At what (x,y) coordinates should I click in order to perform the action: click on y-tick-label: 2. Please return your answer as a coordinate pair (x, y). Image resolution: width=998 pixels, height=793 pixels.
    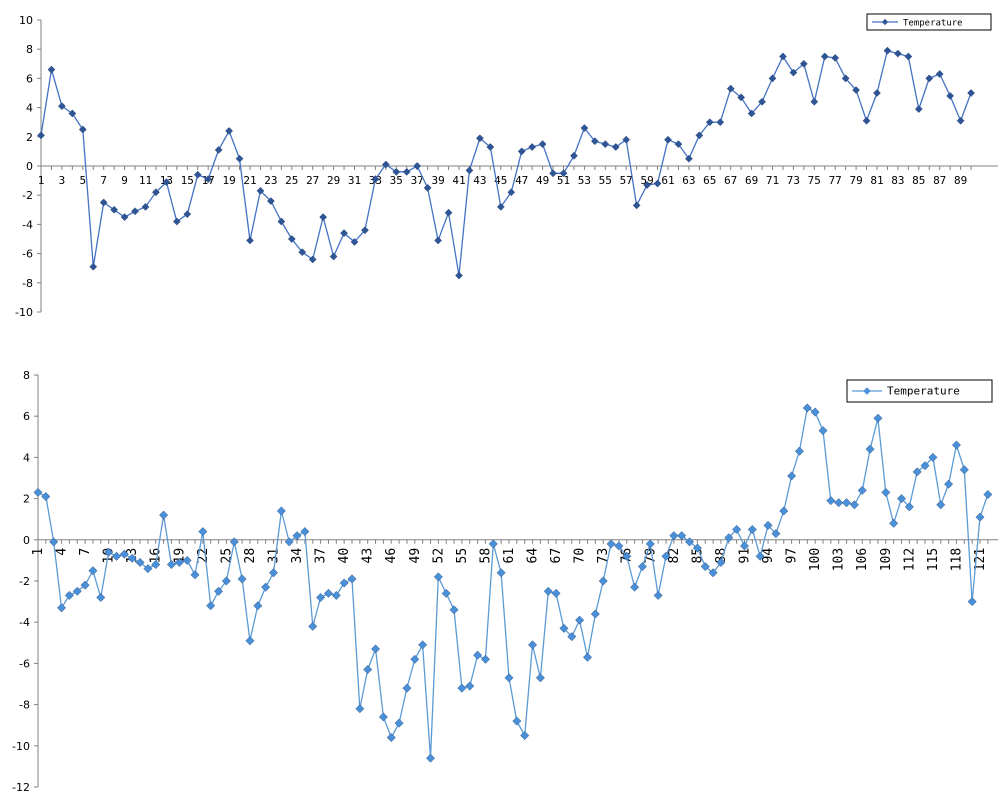
    Looking at the image, I should click on (26, 499).